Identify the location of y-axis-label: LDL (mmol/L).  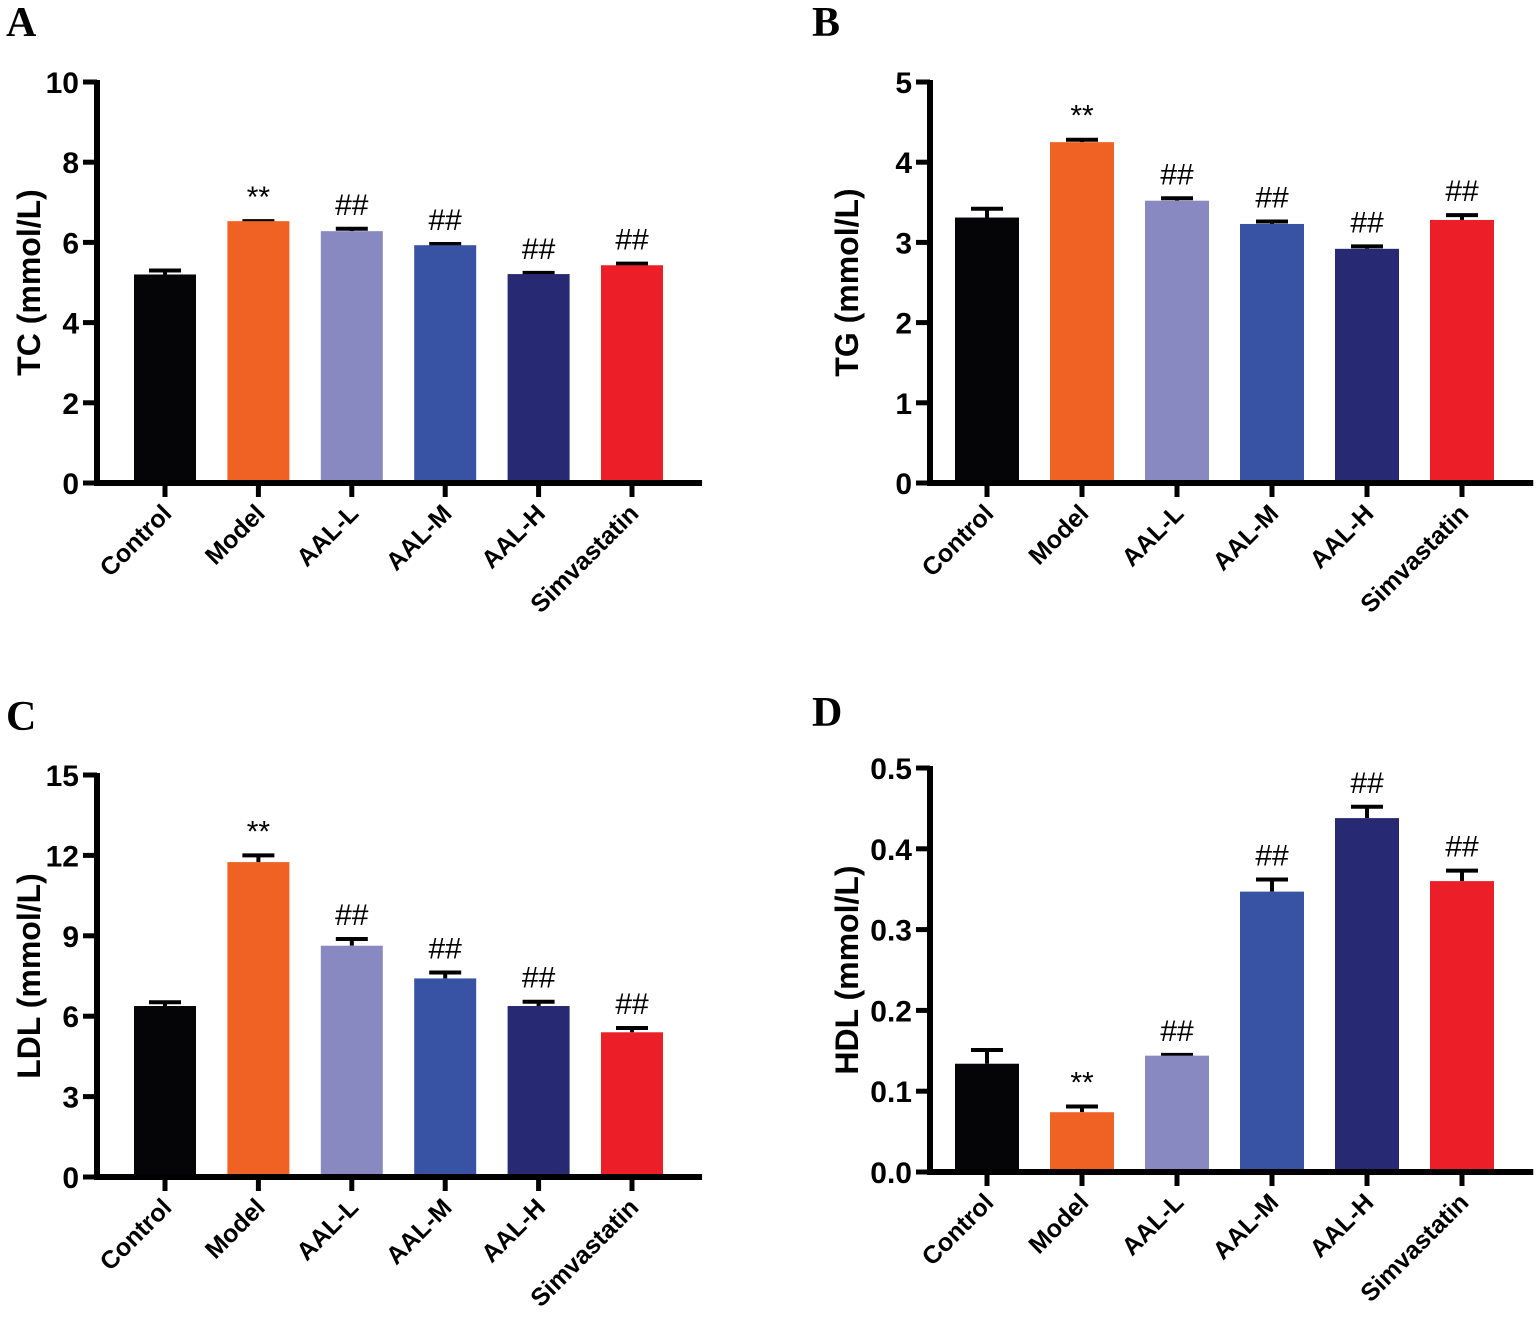
(29, 976).